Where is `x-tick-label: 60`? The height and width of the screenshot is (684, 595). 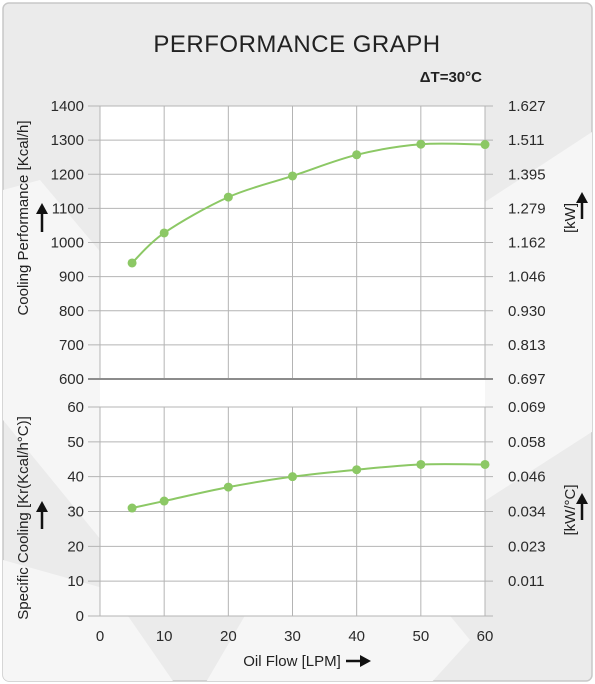
x-tick-label: 60 is located at coordinates (485, 636).